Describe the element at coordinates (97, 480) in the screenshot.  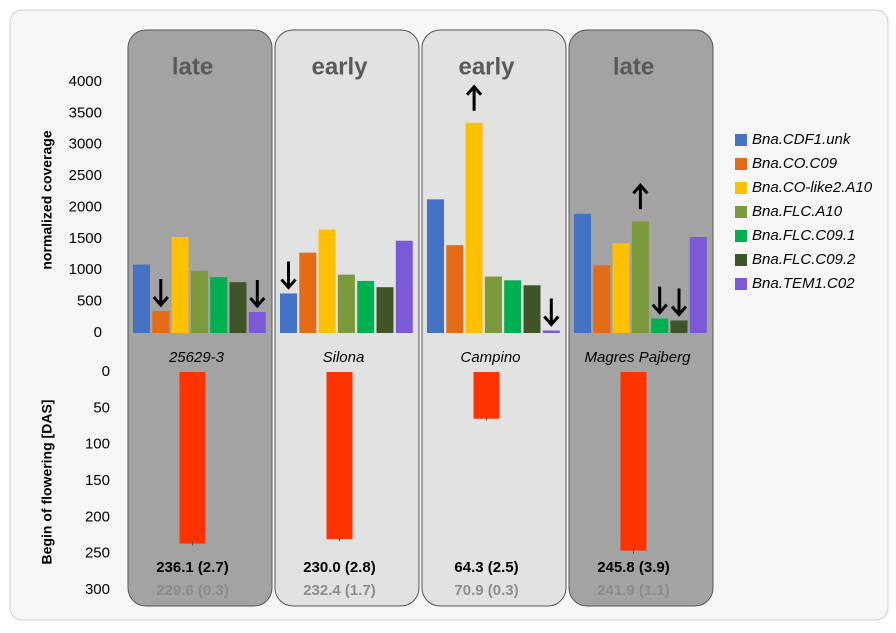
I see `y-tick-label: 150` at that location.